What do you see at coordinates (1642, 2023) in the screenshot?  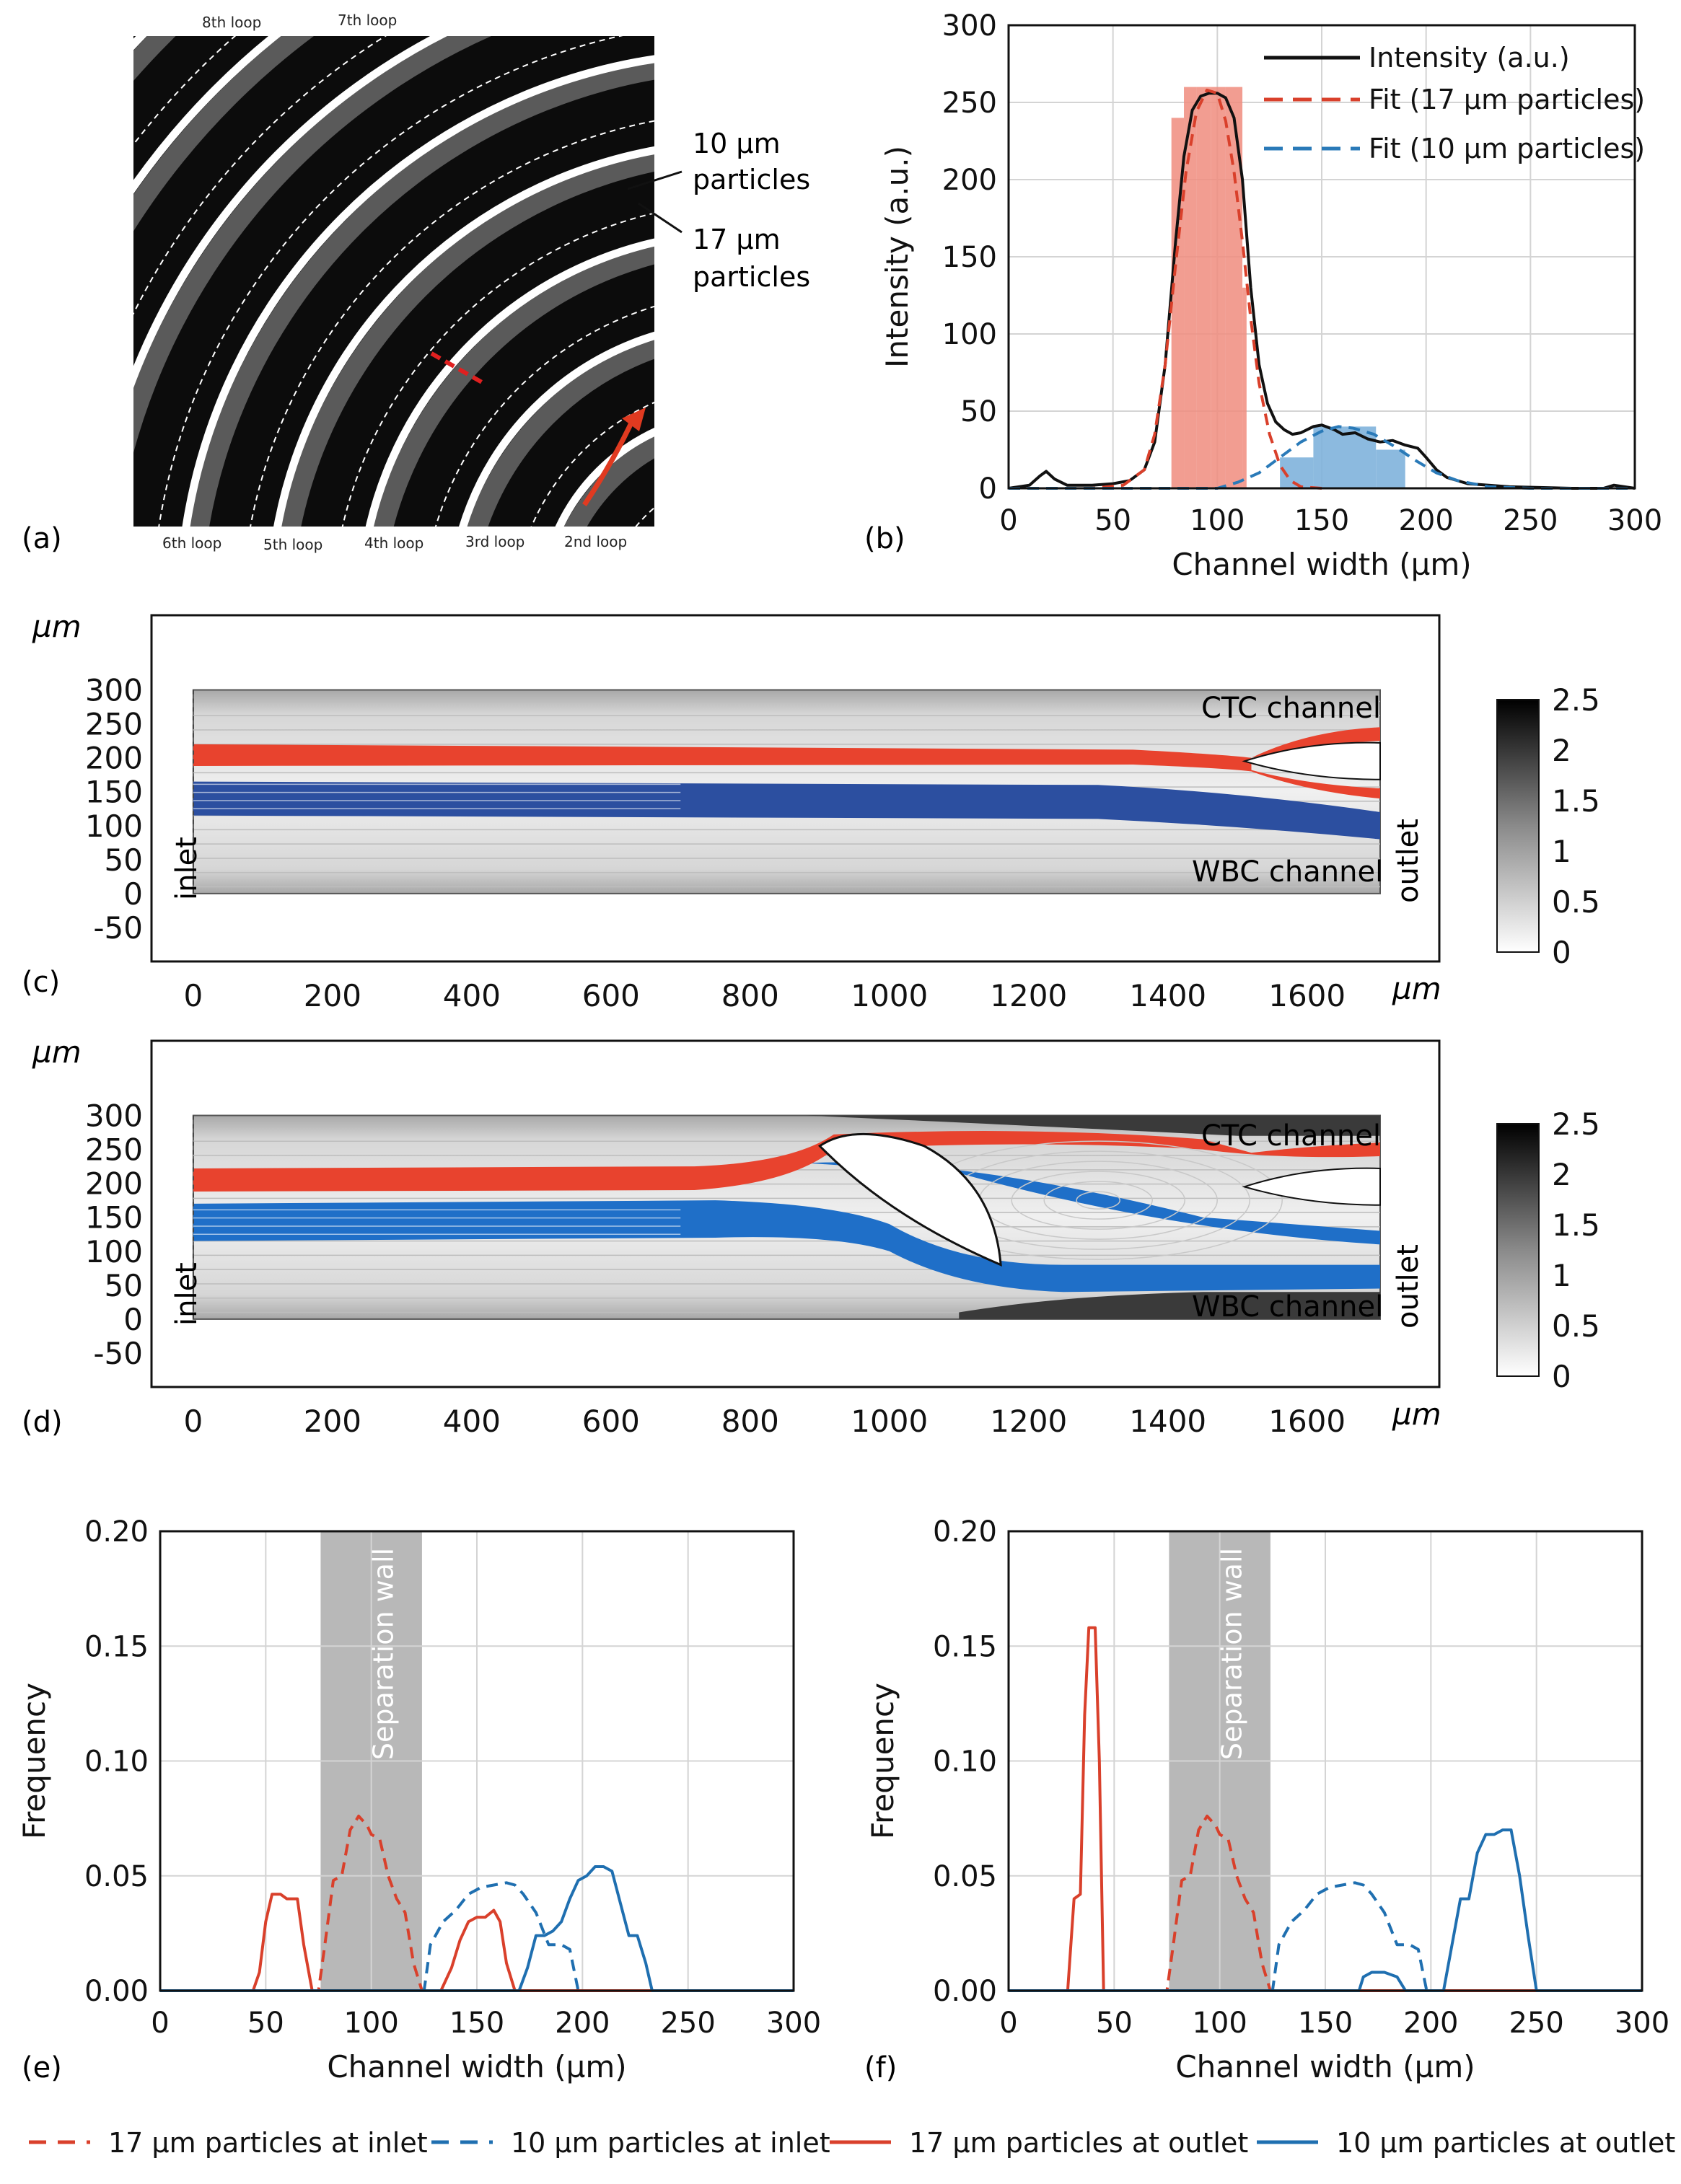 I see `x-tick-label-f: 300` at bounding box center [1642, 2023].